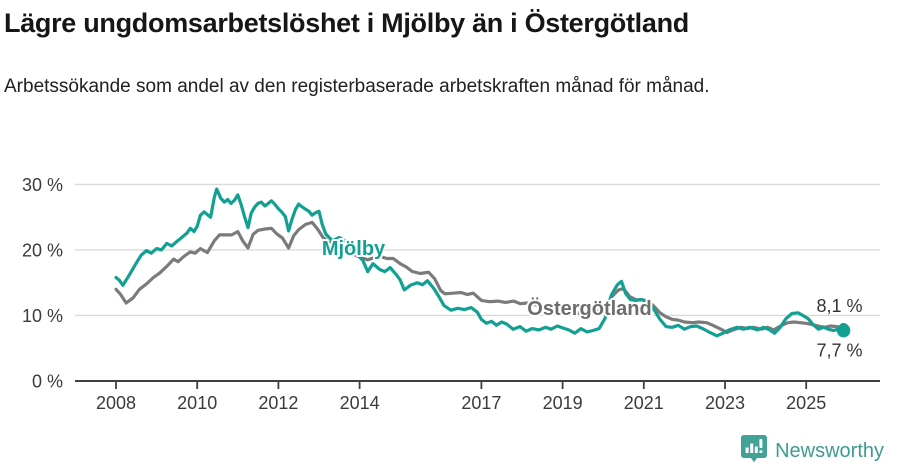 This screenshot has width=900, height=474. Describe the element at coordinates (47, 382) in the screenshot. I see `y-tick-label: 0 %` at that location.